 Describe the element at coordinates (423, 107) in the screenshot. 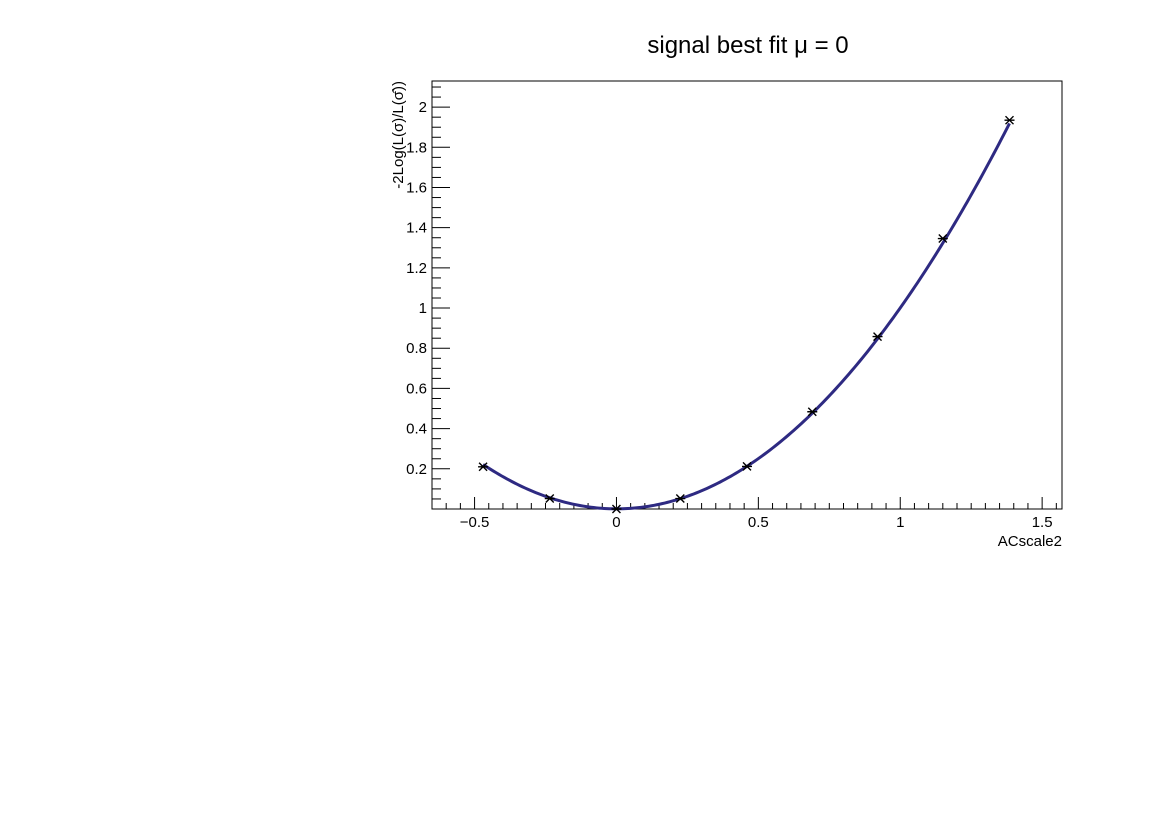

I see `y-tick-label: 2` at that location.